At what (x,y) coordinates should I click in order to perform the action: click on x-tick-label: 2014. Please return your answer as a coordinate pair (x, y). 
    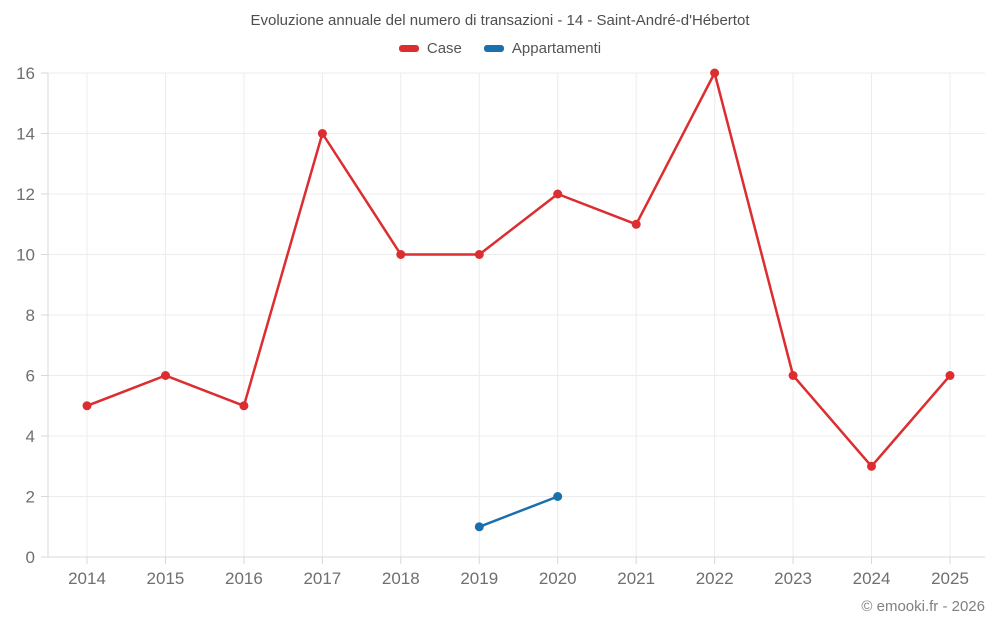
    Looking at the image, I should click on (87, 578).